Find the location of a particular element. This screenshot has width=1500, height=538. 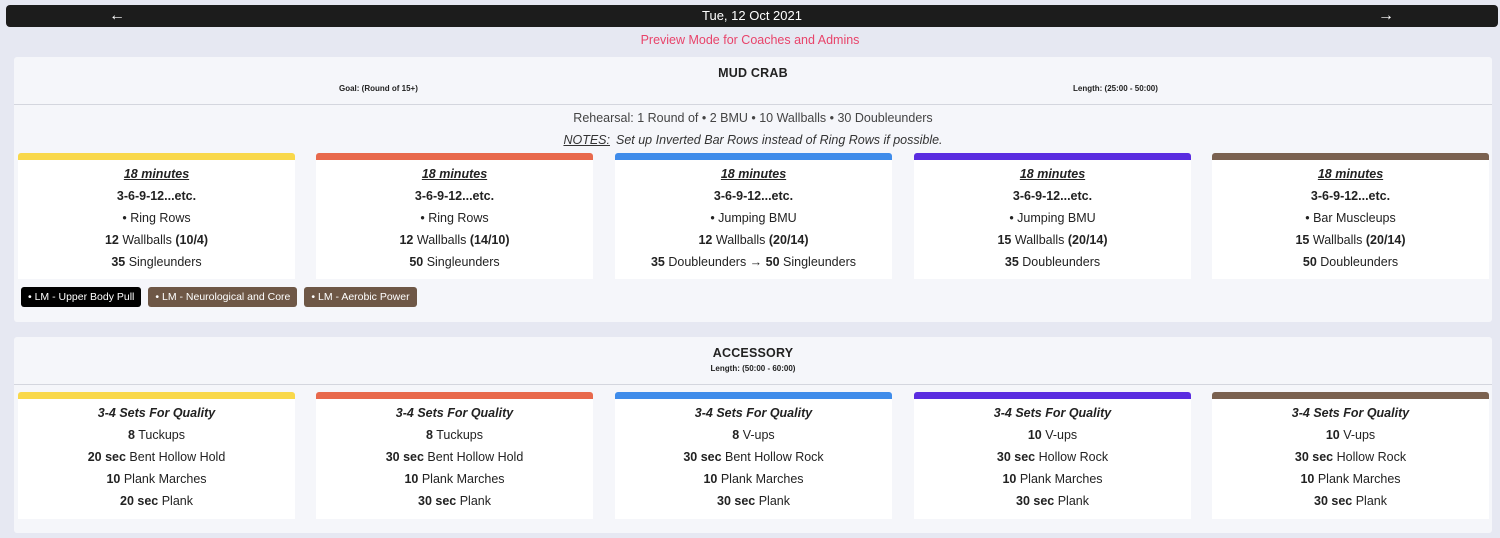

exercise-line: 8 V-ups is located at coordinates (753, 435).